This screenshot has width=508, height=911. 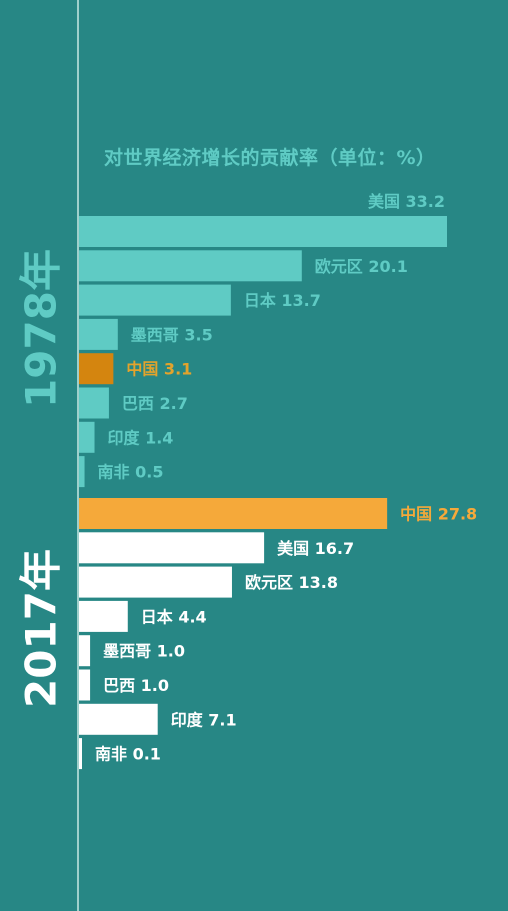 I want to click on bar-label-2017年-美国: 美国 16.7, so click(x=315, y=548).